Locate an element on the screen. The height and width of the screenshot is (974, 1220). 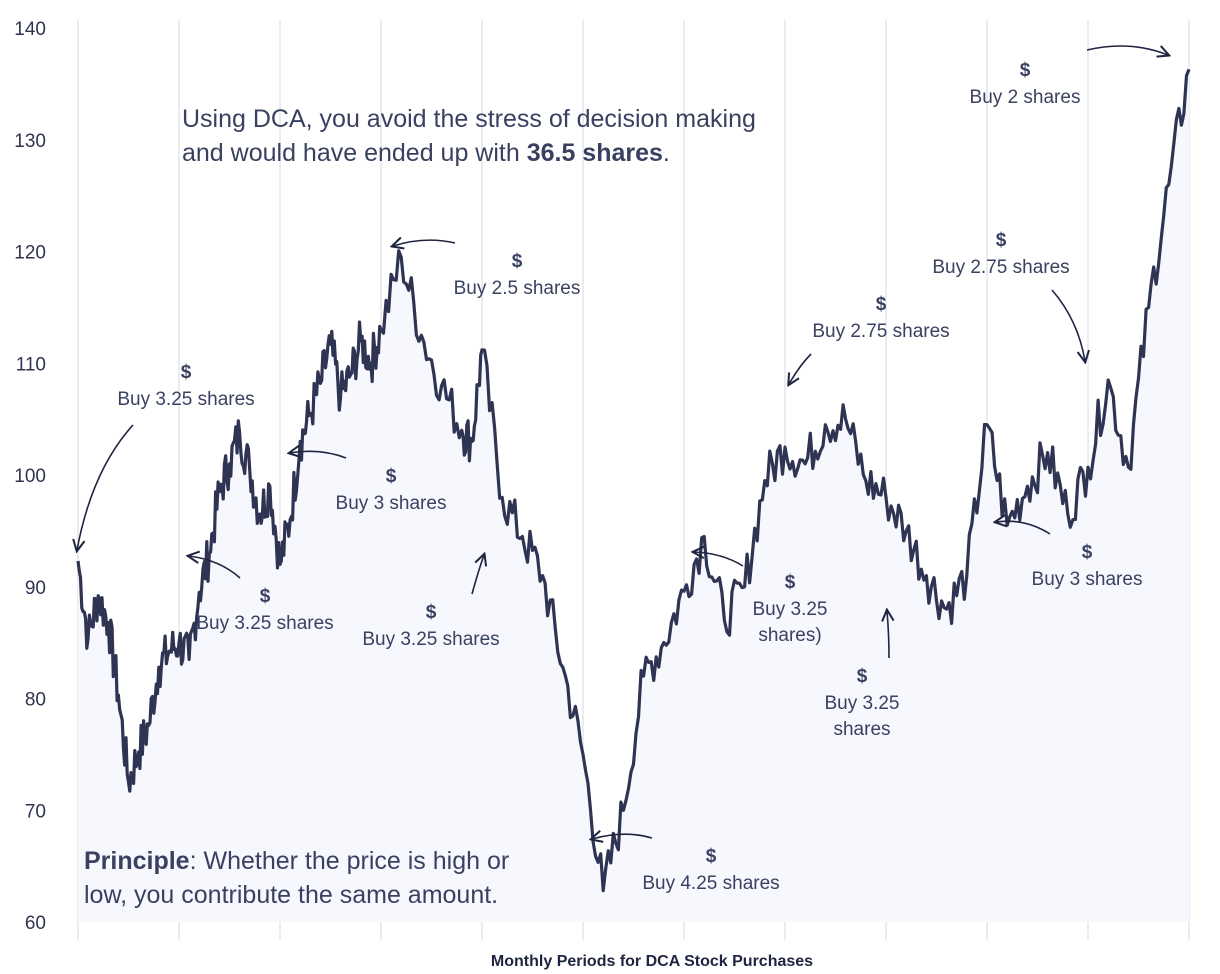
purchase-annotation-month-7: $ Buy 2.75 shares is located at coordinates (880, 318).